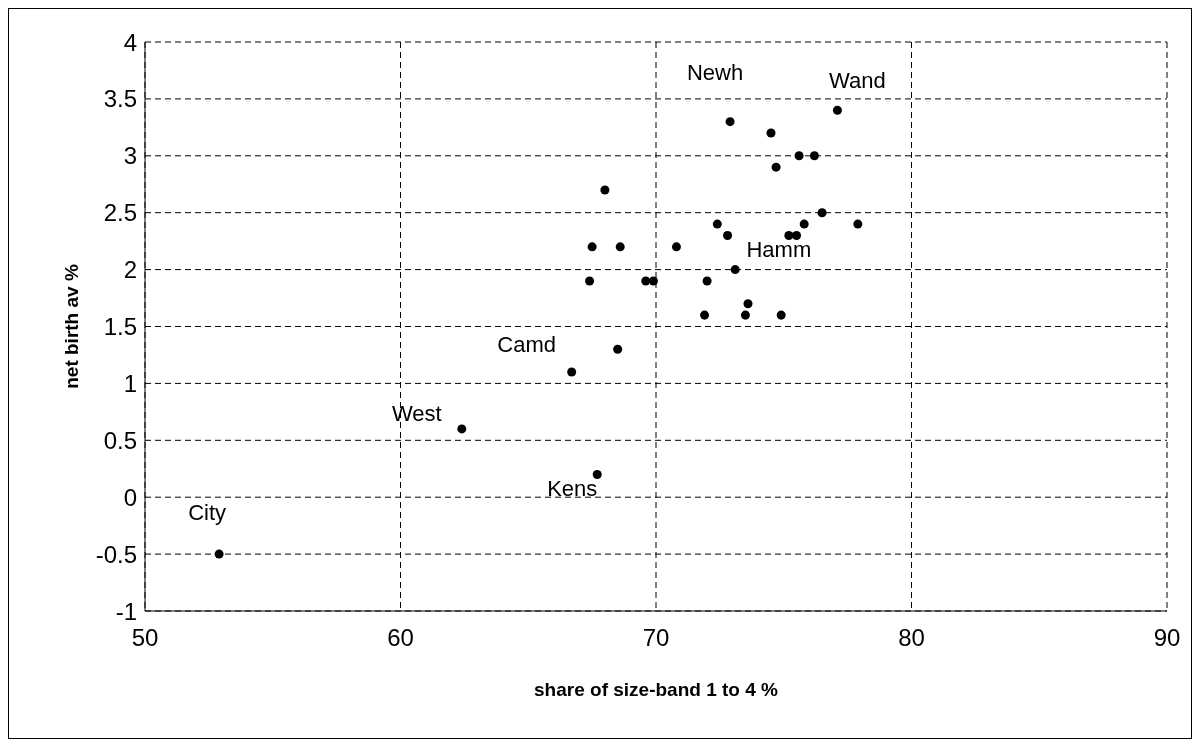  I want to click on y-tick-label: 2.5, so click(120, 213).